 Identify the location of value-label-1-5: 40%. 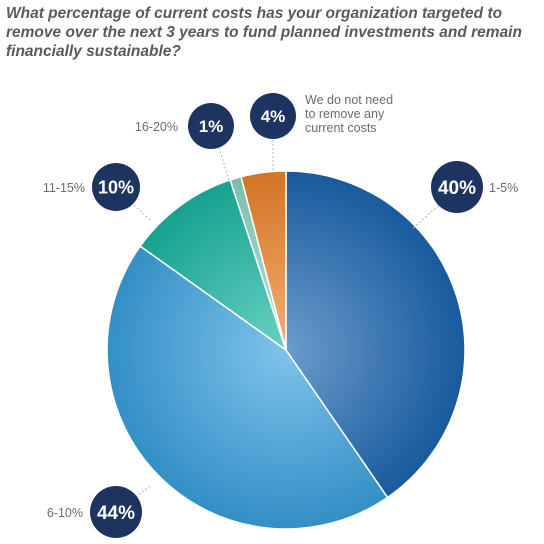
(457, 188).